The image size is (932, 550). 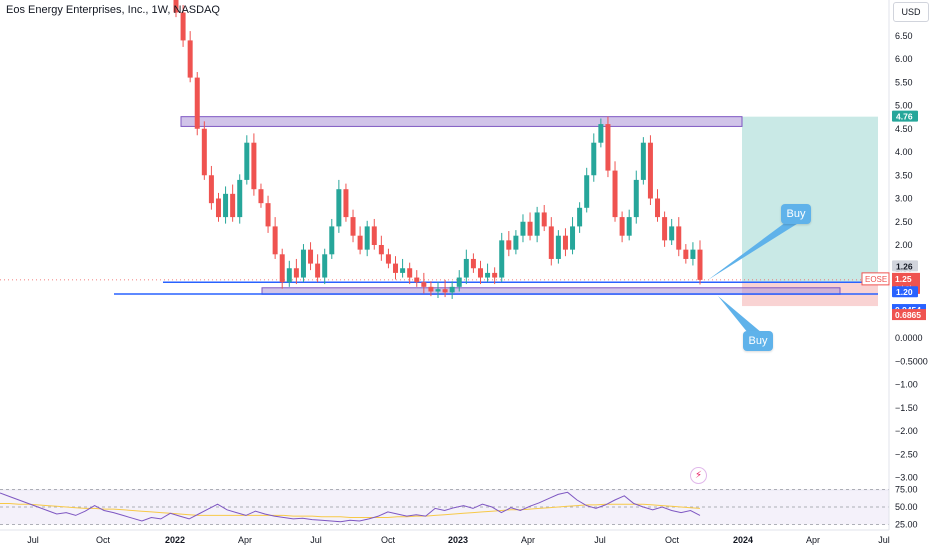 I want to click on rsi-pane: 75.00 50.00 25.00, so click(x=459, y=507).